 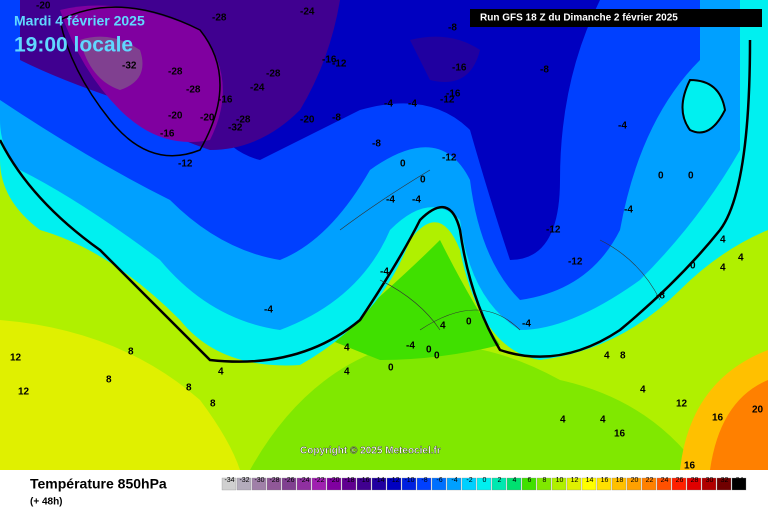 What do you see at coordinates (605, 480) in the screenshot?
I see `legend-label: 16` at bounding box center [605, 480].